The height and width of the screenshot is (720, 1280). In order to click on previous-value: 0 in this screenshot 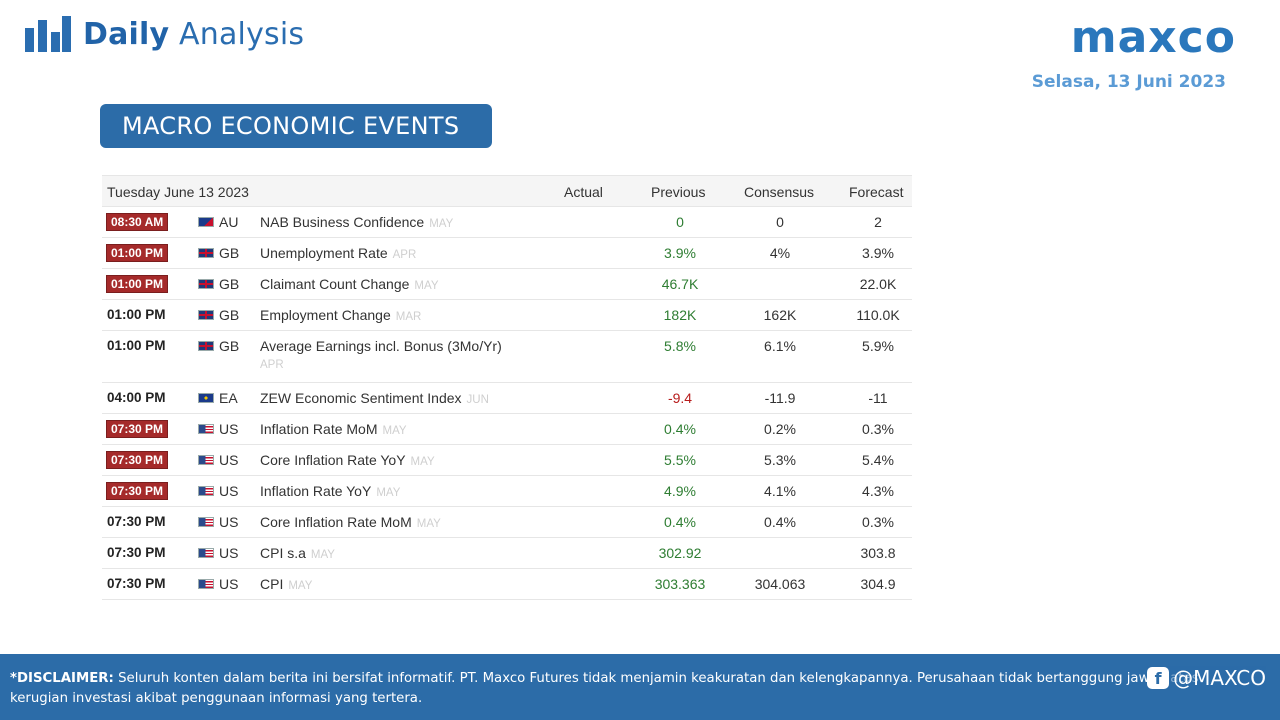, I will do `click(680, 222)`.